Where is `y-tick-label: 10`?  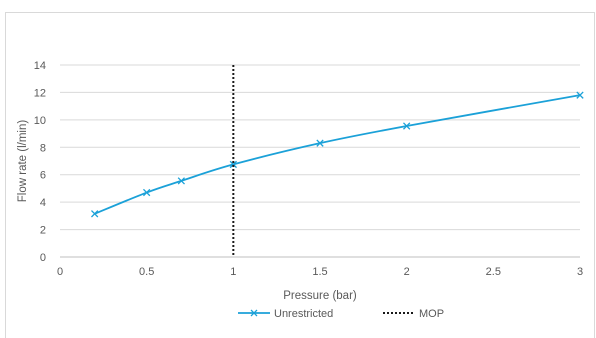 y-tick-label: 10 is located at coordinates (40, 121).